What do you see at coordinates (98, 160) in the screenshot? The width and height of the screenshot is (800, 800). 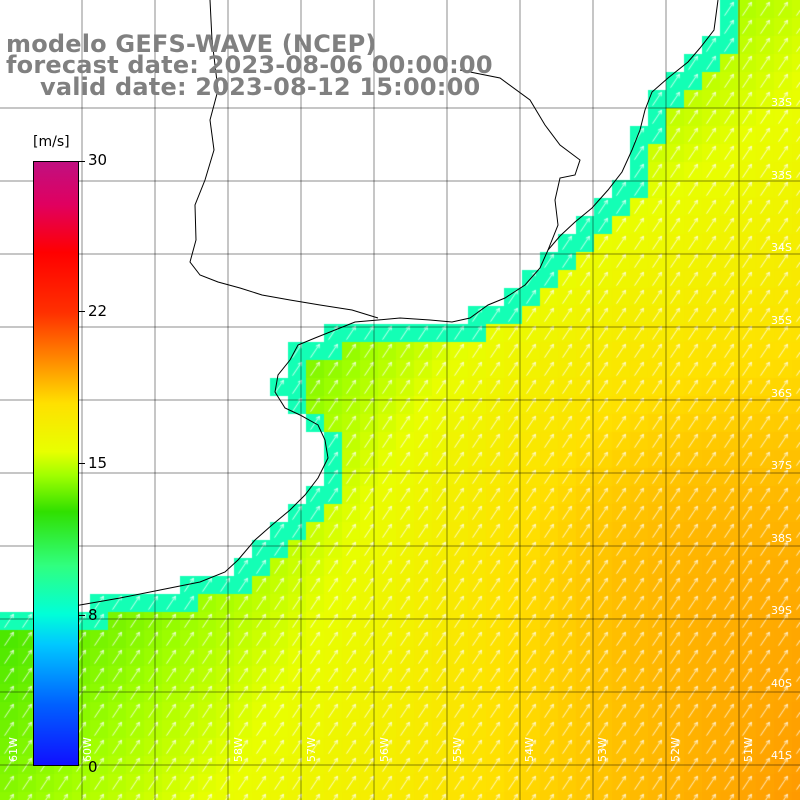 I see `colorbar-label-30: 30` at bounding box center [98, 160].